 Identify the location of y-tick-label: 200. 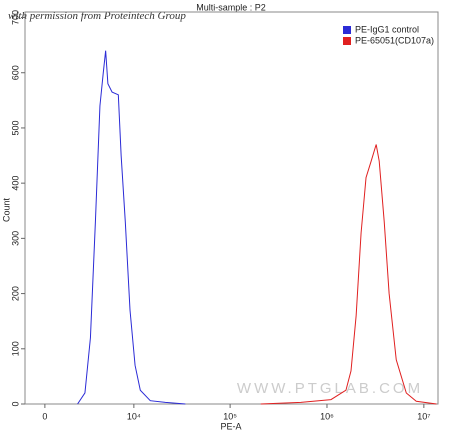
(15, 293).